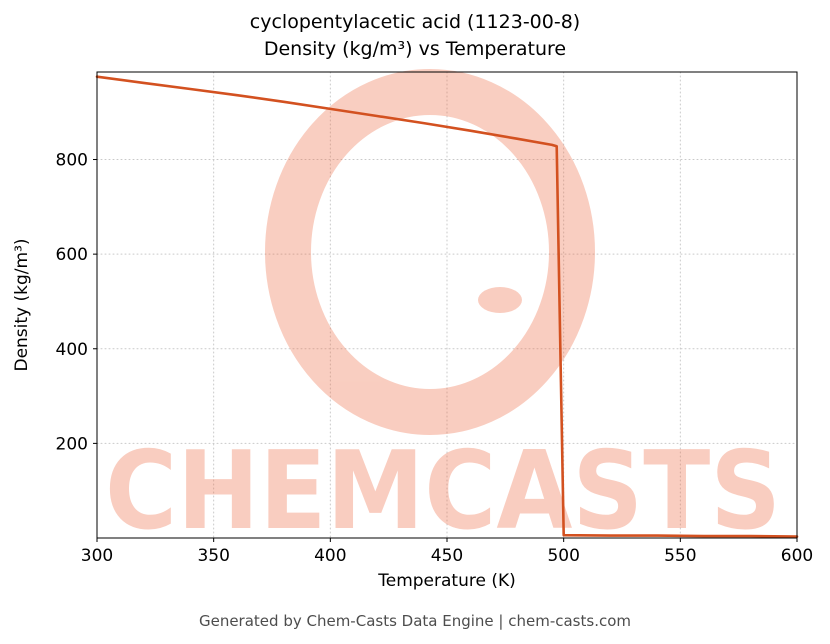 The image size is (830, 644). What do you see at coordinates (797, 556) in the screenshot?
I see `x-tick-label: 600` at bounding box center [797, 556].